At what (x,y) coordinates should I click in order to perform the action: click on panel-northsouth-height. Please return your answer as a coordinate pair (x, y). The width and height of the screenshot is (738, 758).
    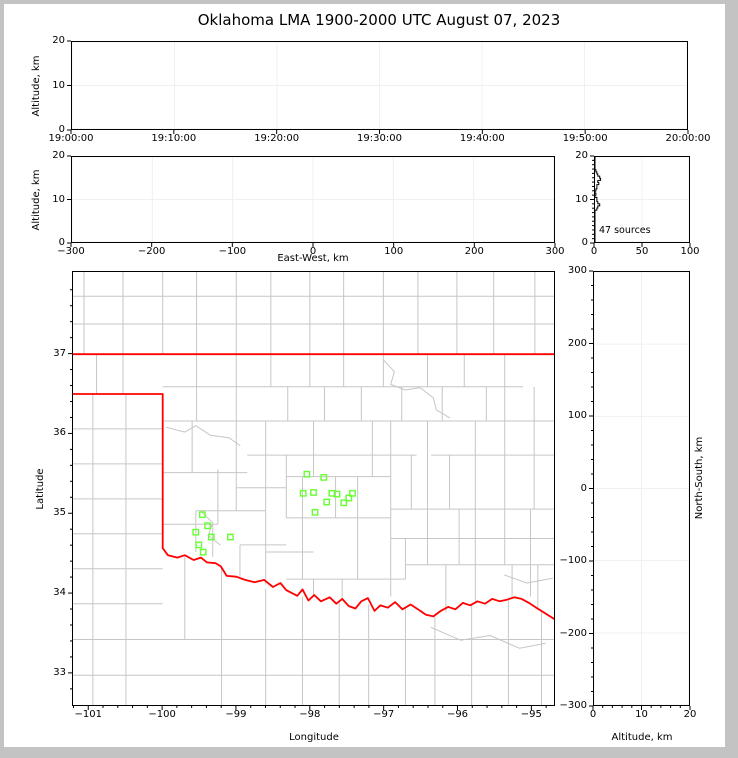
    Looking at the image, I should click on (641, 488).